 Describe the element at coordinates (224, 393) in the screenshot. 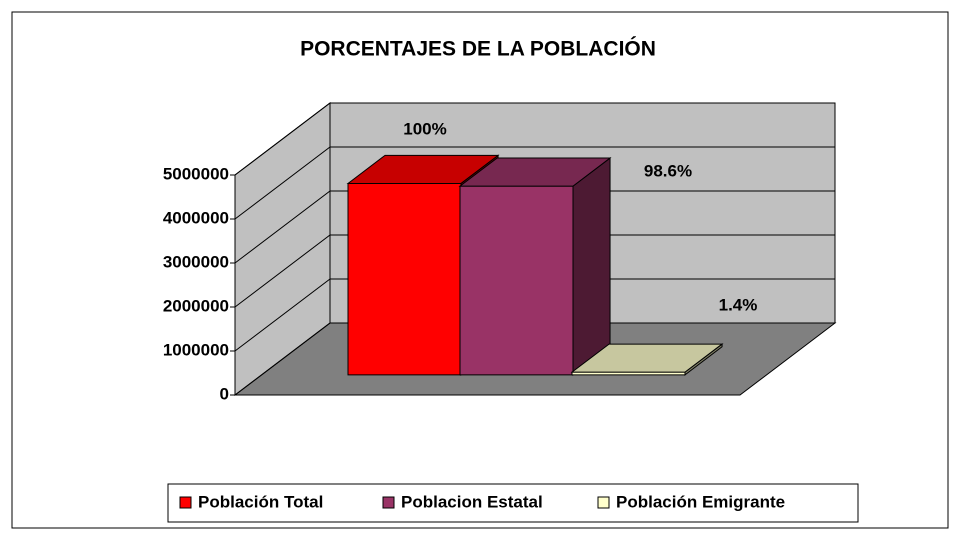

I see `y-tick-label: 0` at that location.